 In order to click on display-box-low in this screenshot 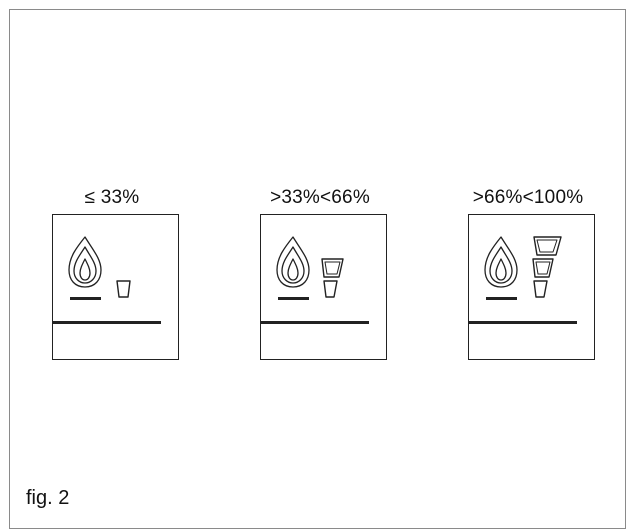, I will do `click(115, 287)`.